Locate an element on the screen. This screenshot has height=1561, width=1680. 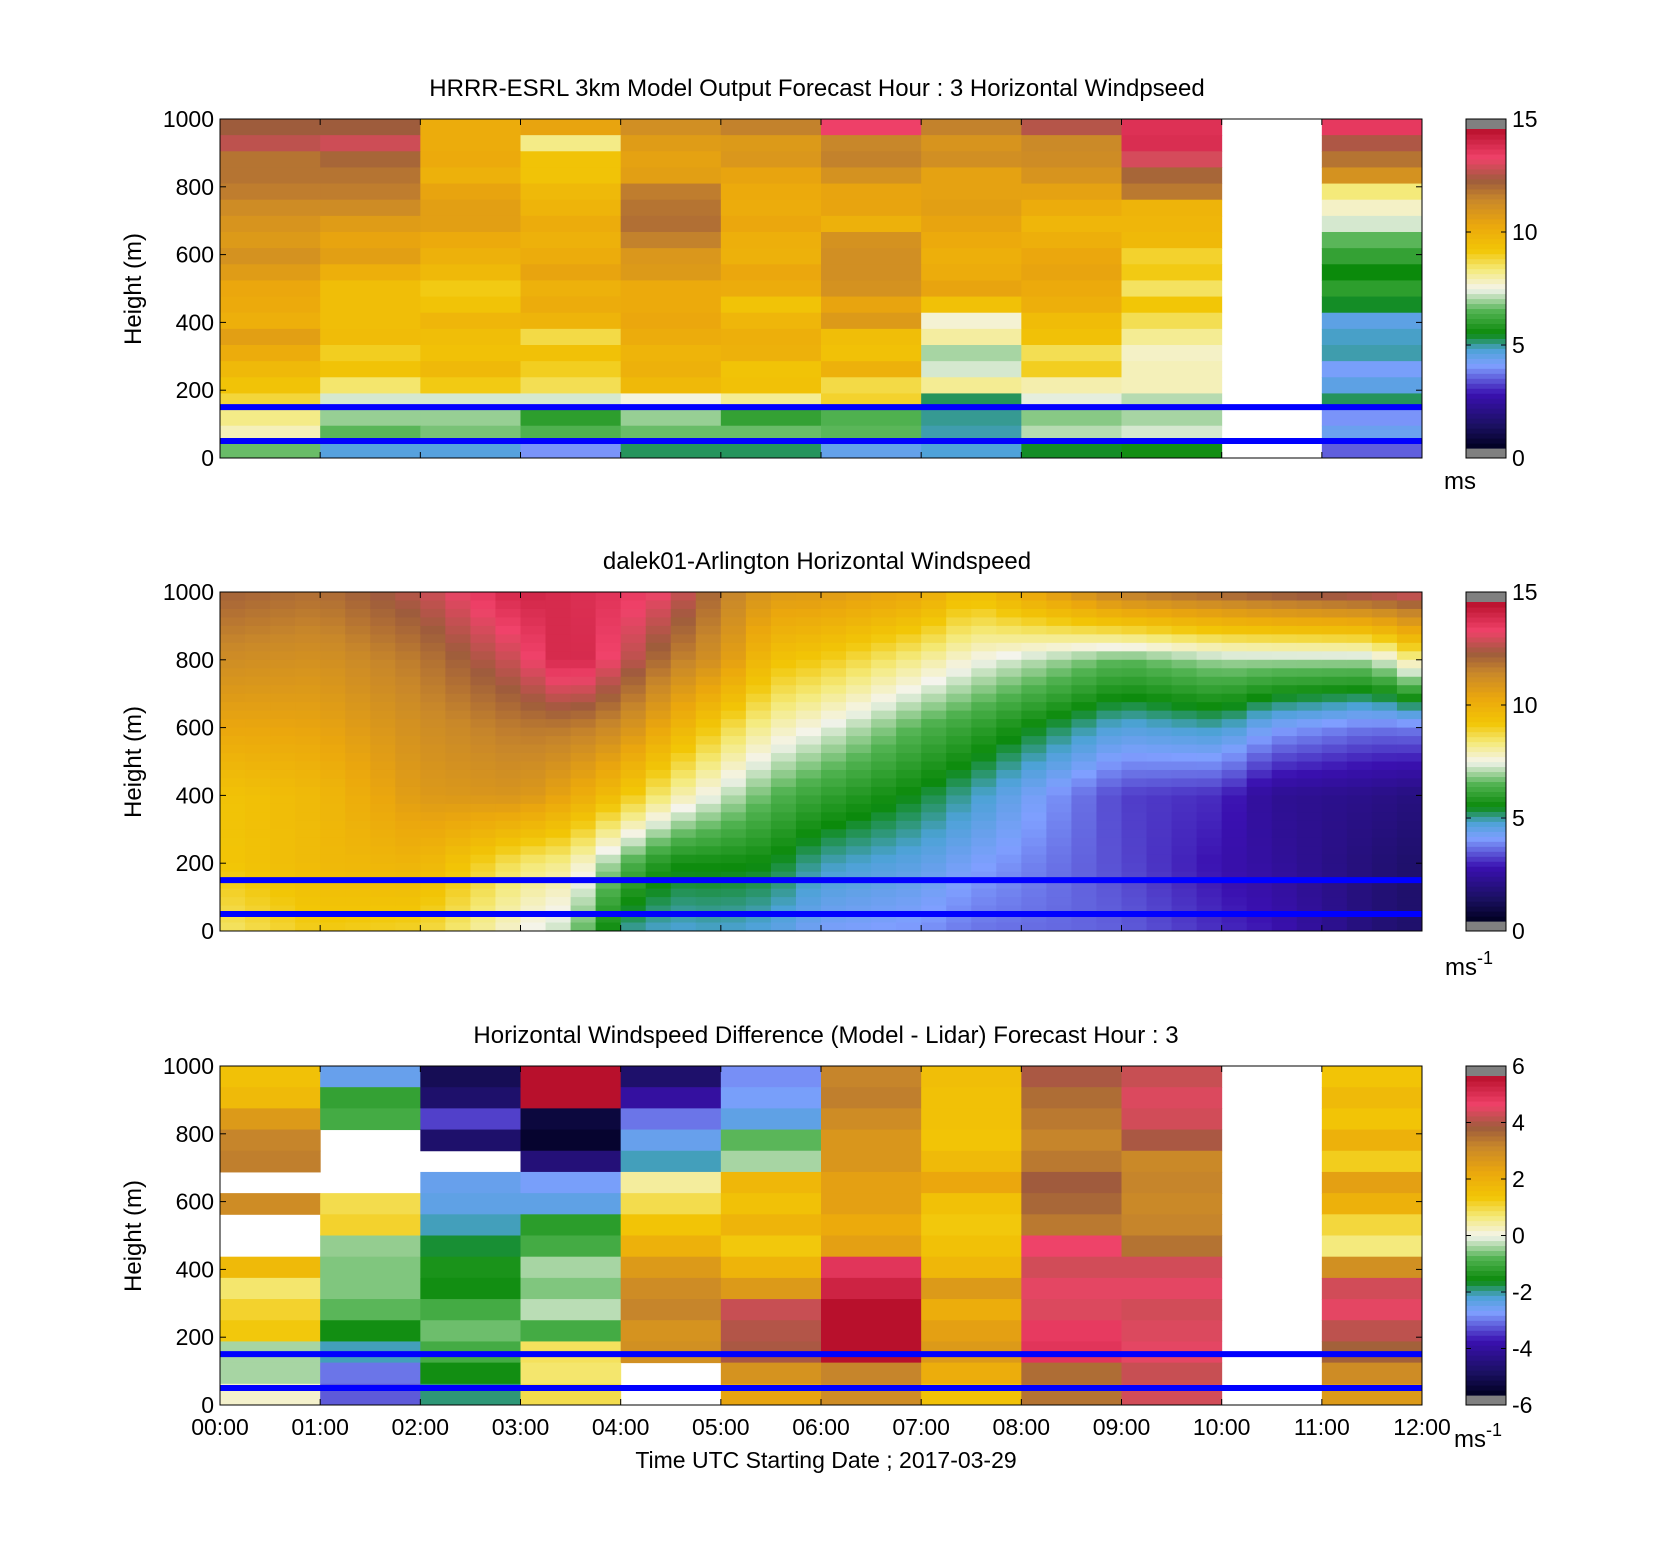
colorbar-tick-label: 0 is located at coordinates (1518, 458).